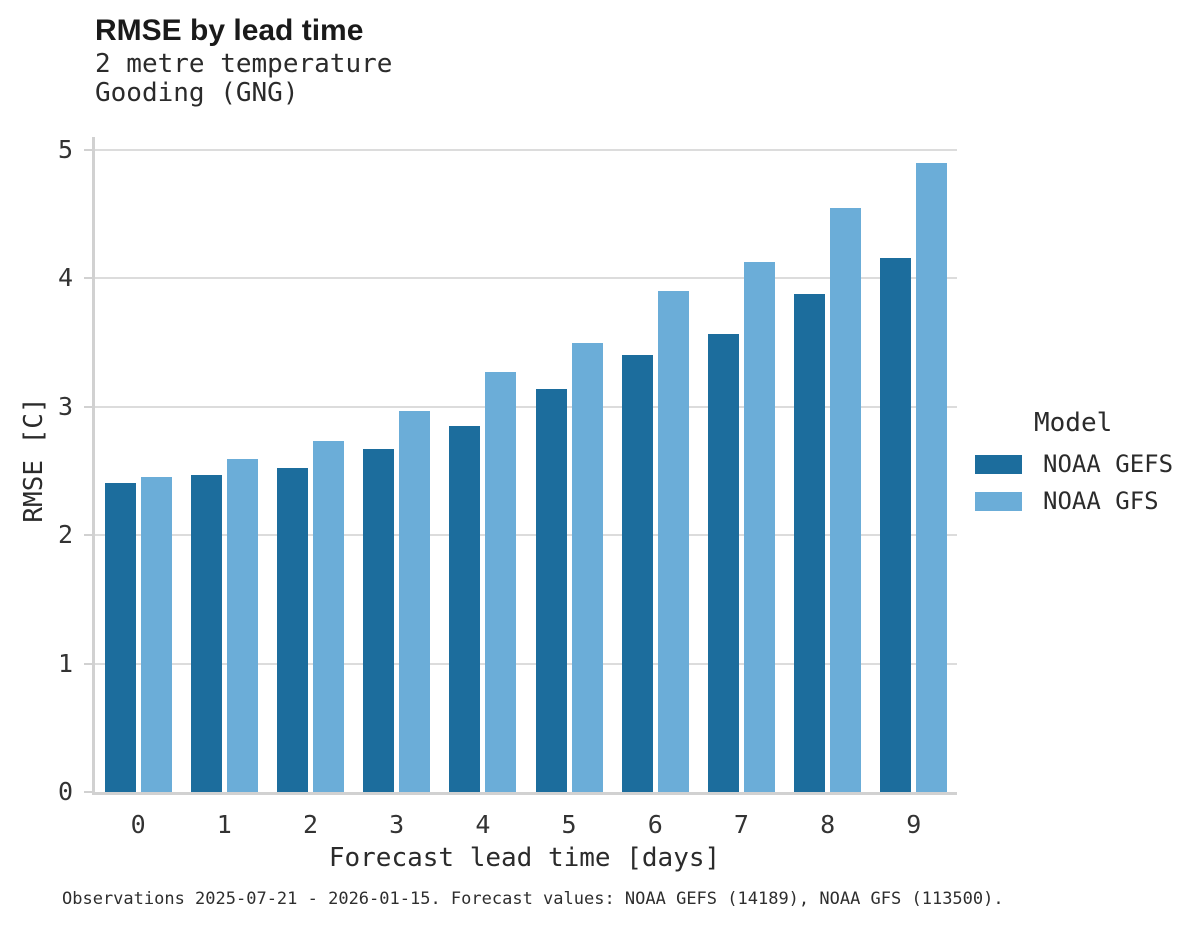 Image resolution: width=1195 pixels, height=928 pixels. I want to click on x-tick-label-8: 8, so click(828, 824).